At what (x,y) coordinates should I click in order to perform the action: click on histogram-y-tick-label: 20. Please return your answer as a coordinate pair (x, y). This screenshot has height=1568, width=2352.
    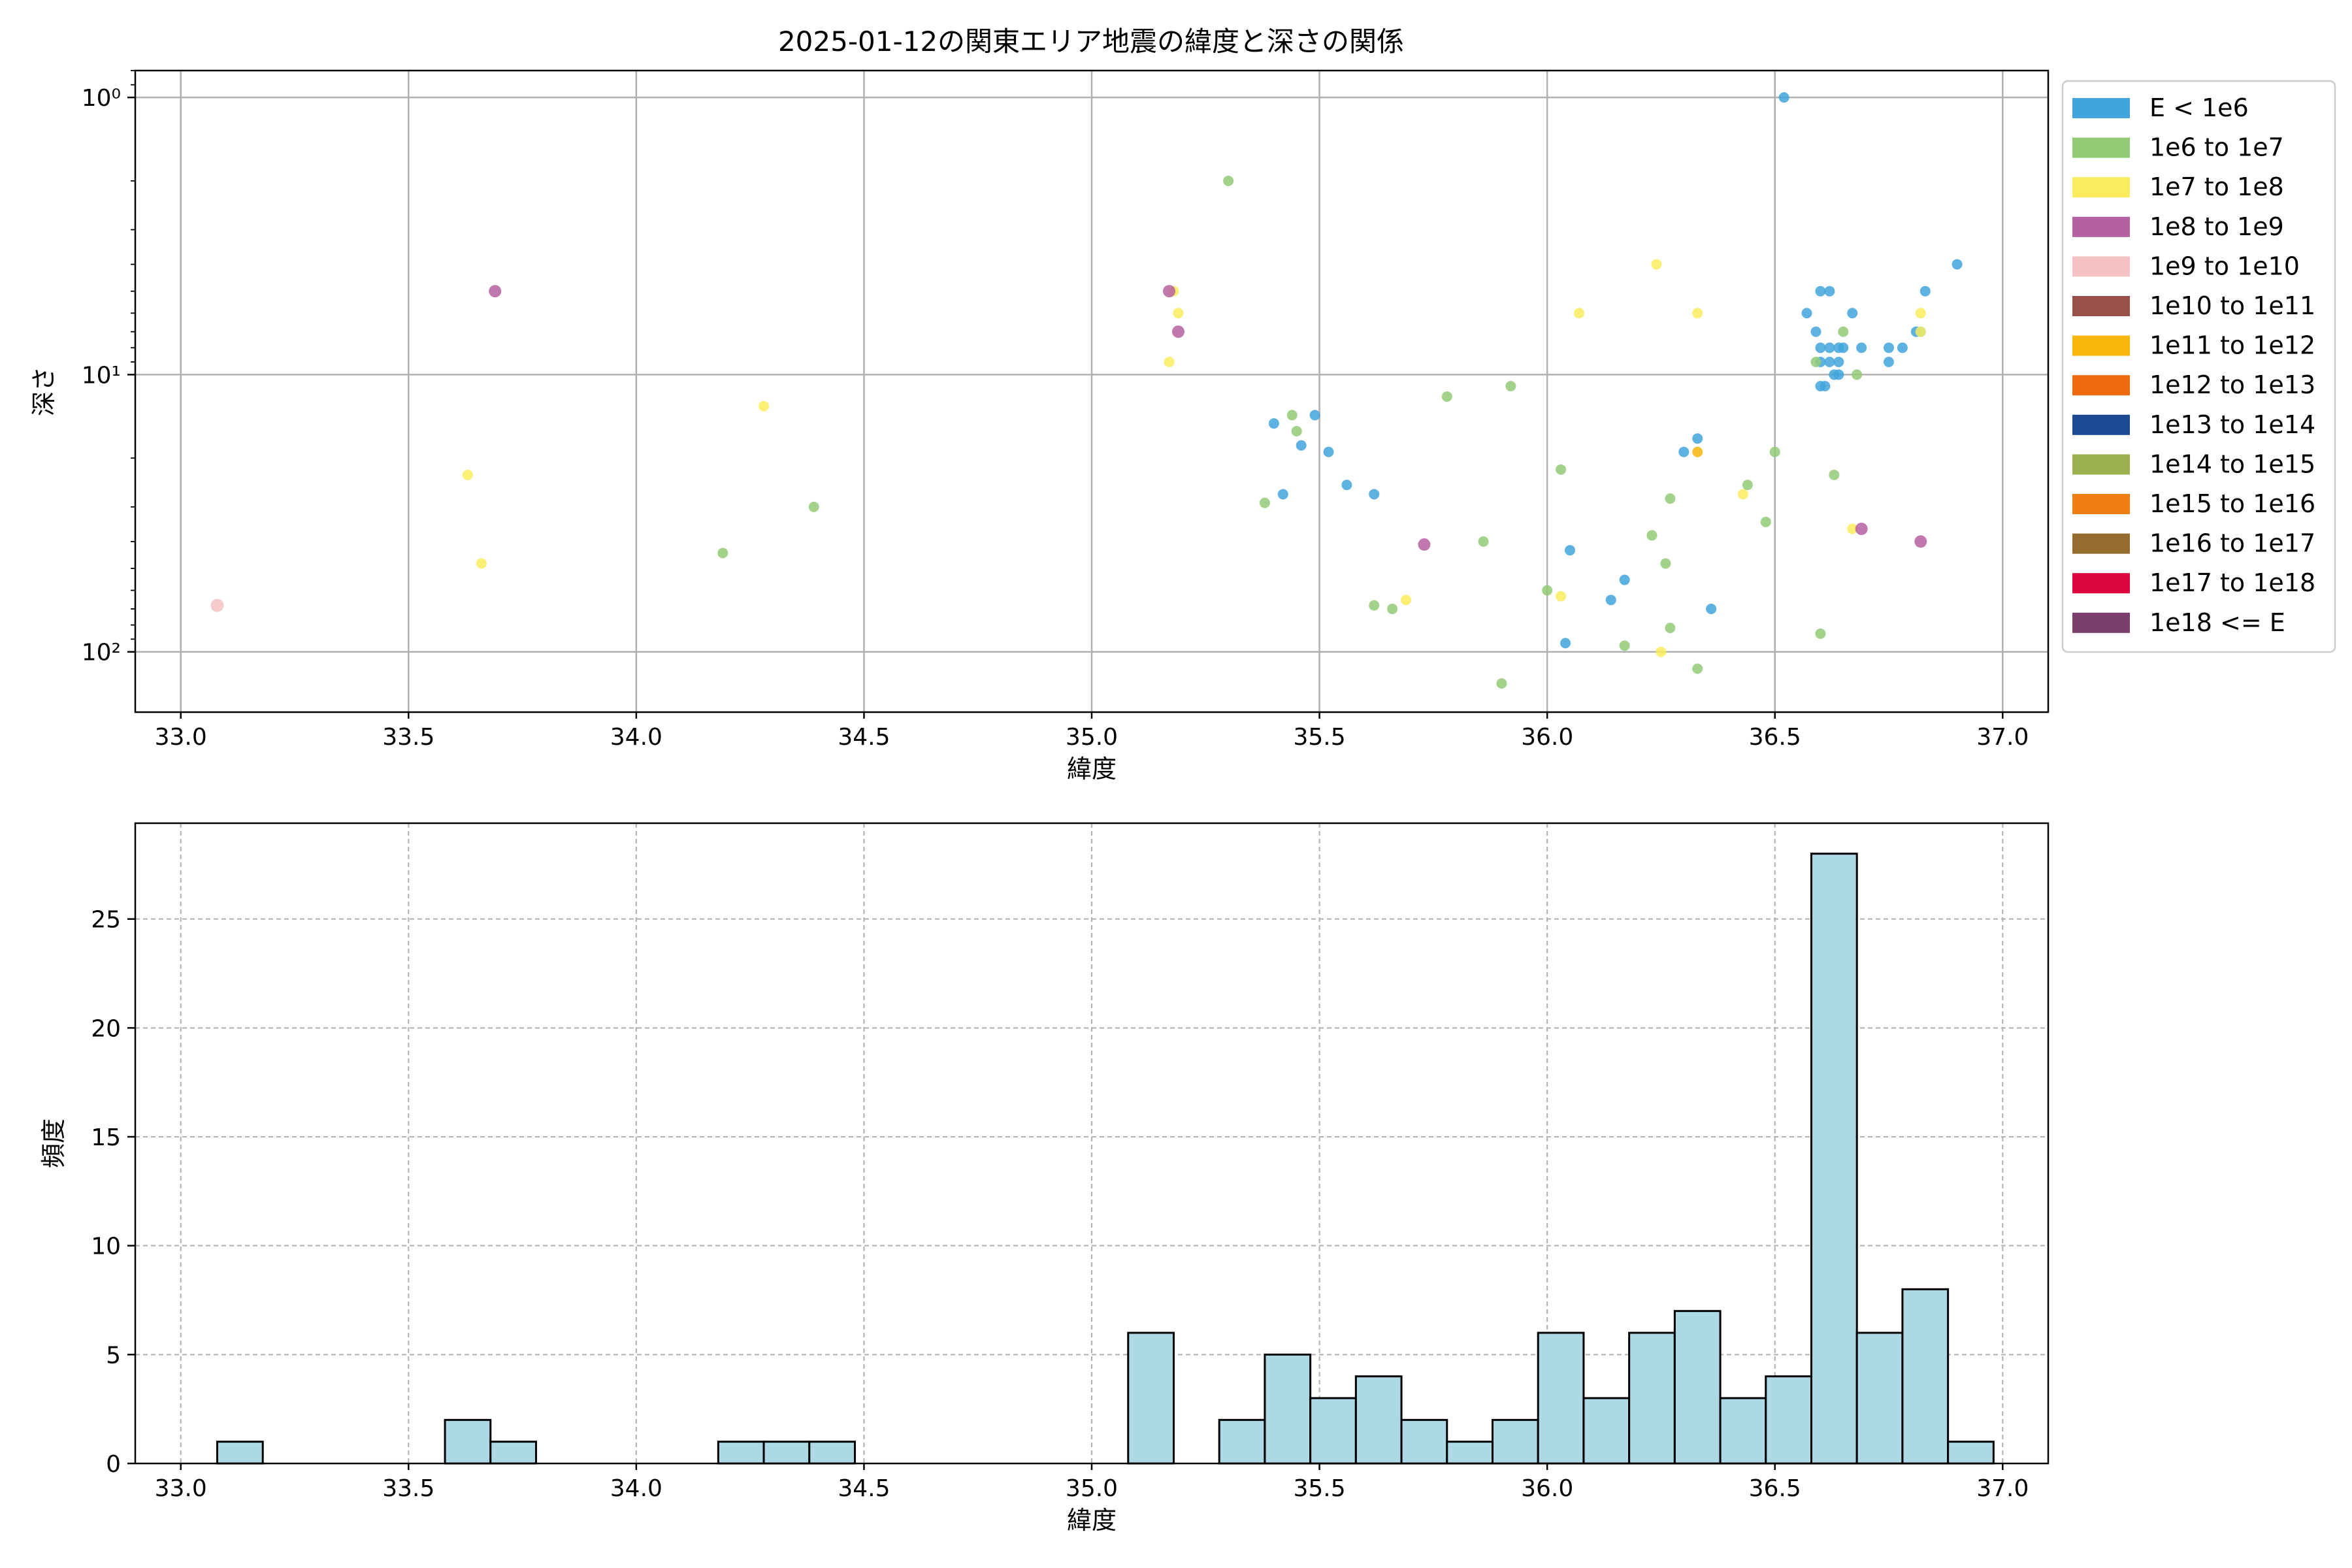
    Looking at the image, I should click on (106, 1028).